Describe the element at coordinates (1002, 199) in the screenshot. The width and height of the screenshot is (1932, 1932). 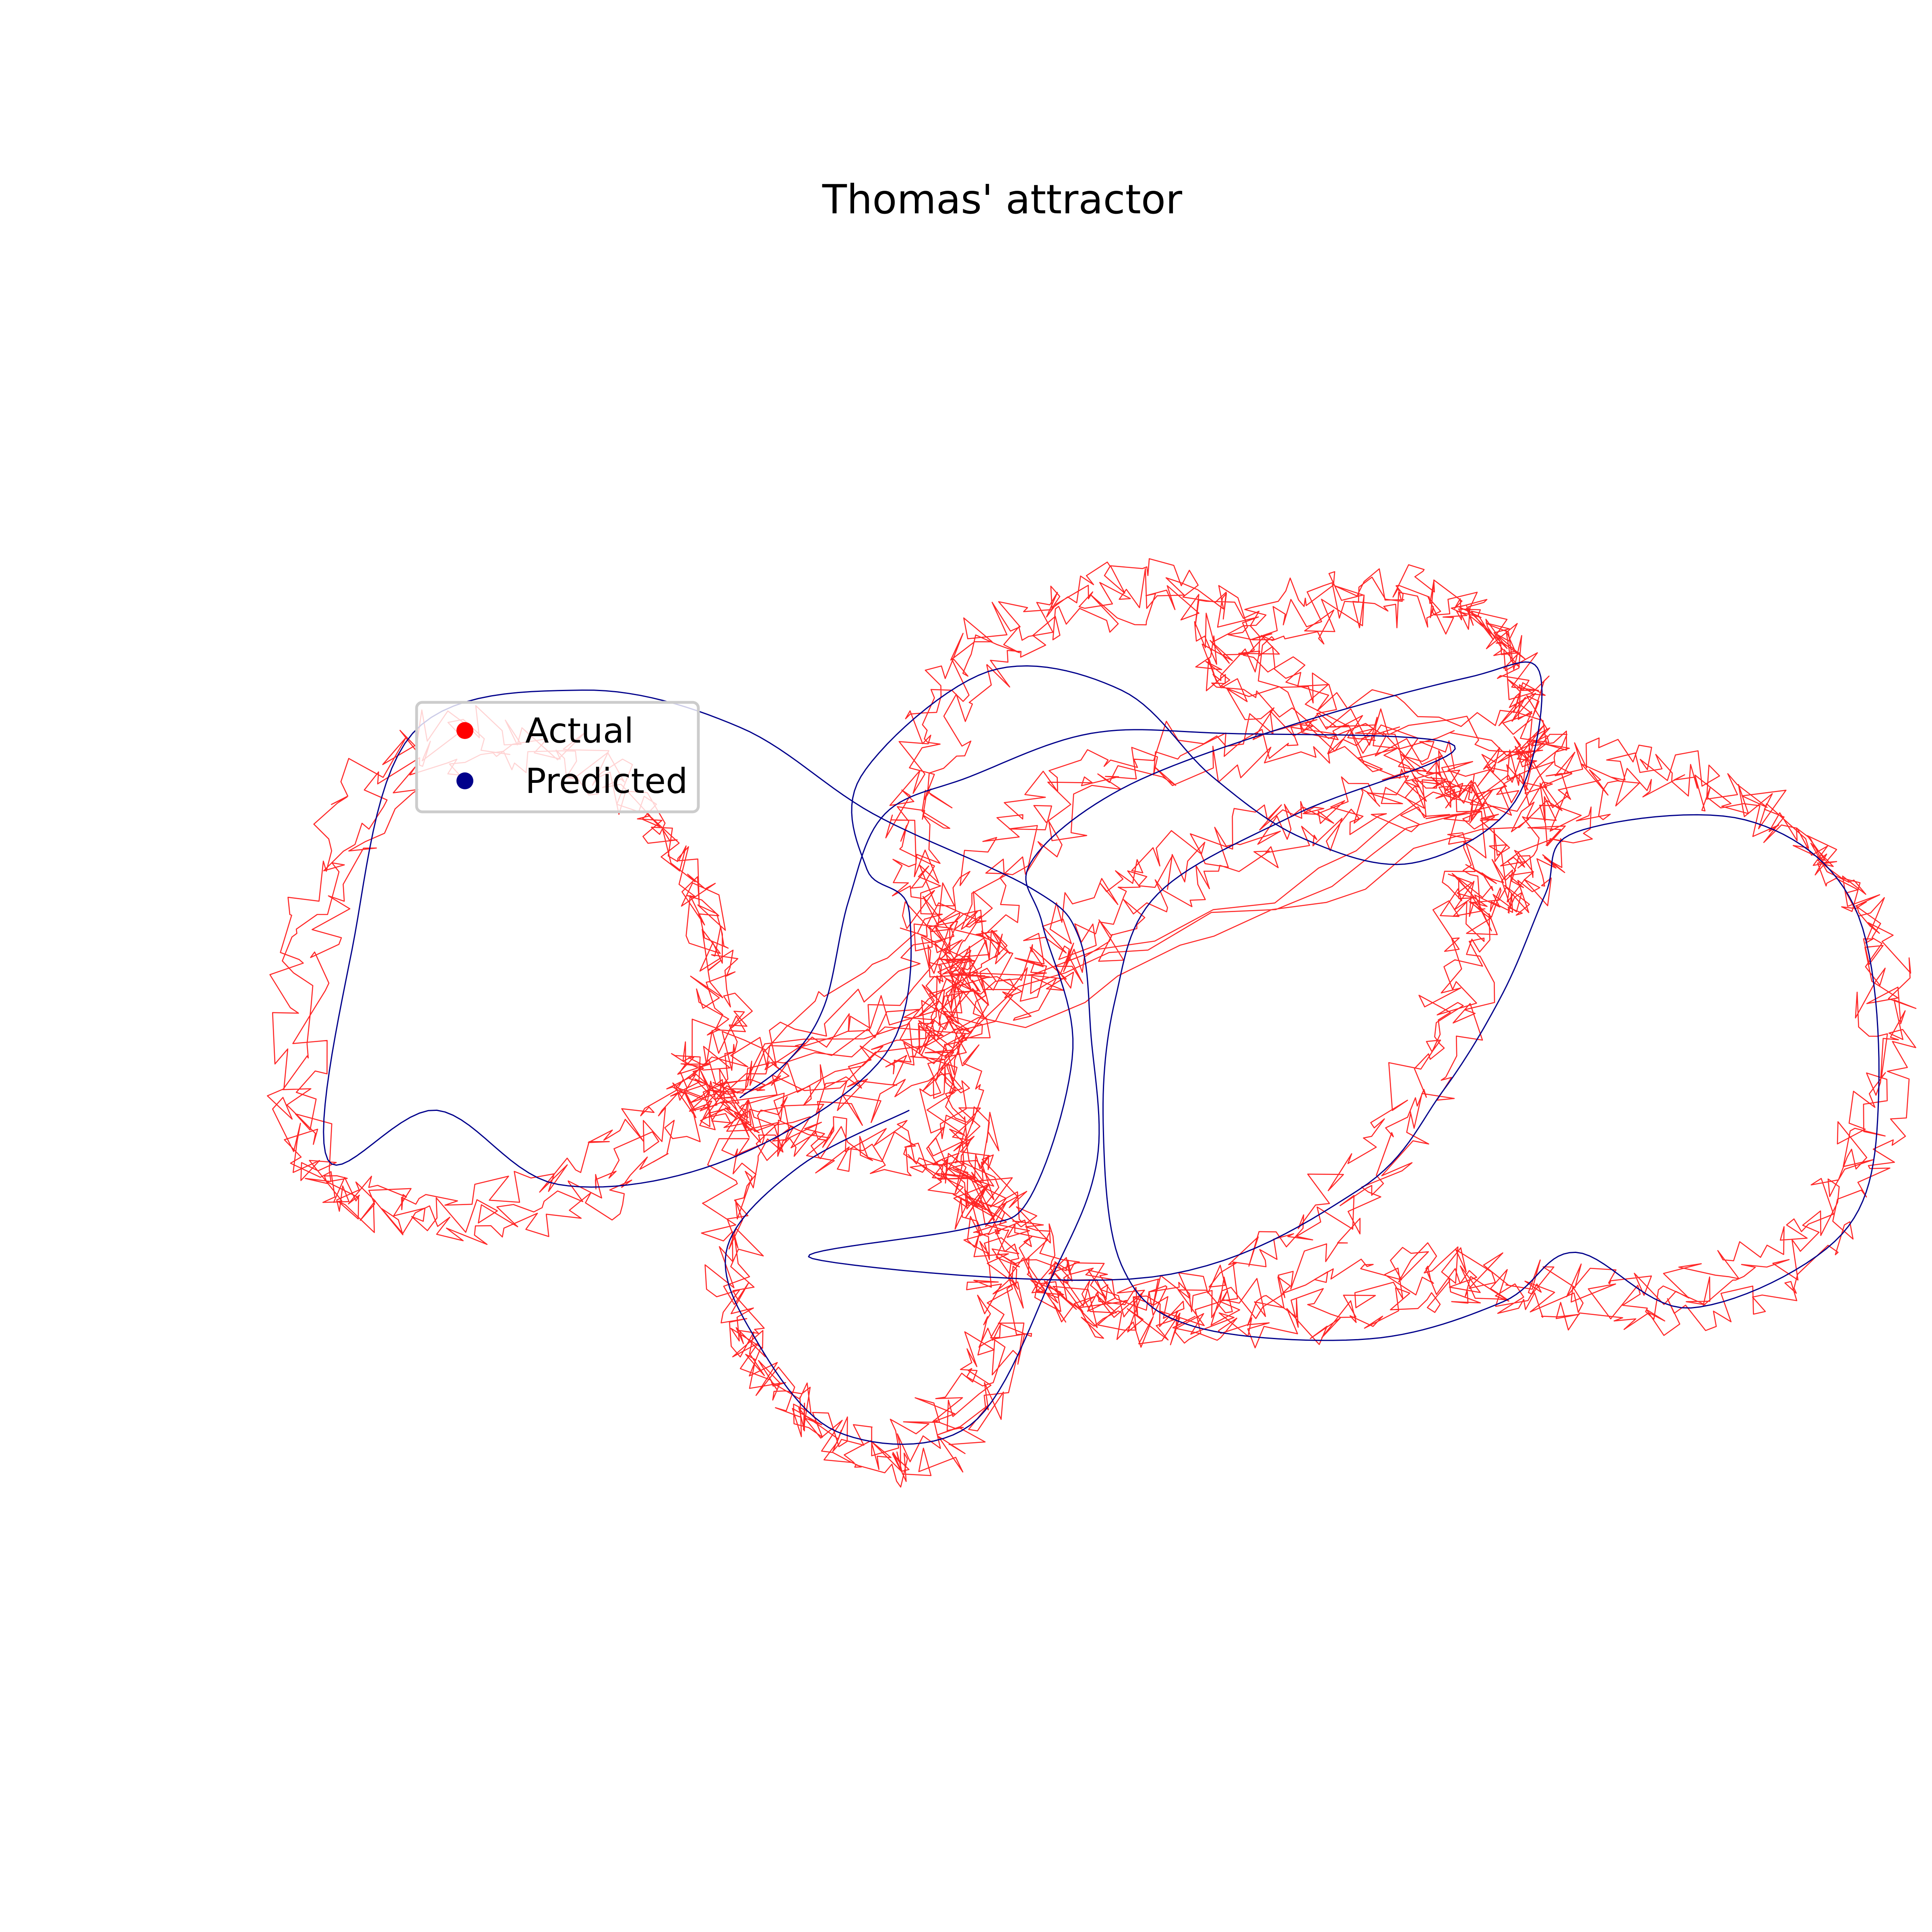
I see `chart-title: Thomas' attractor` at that location.